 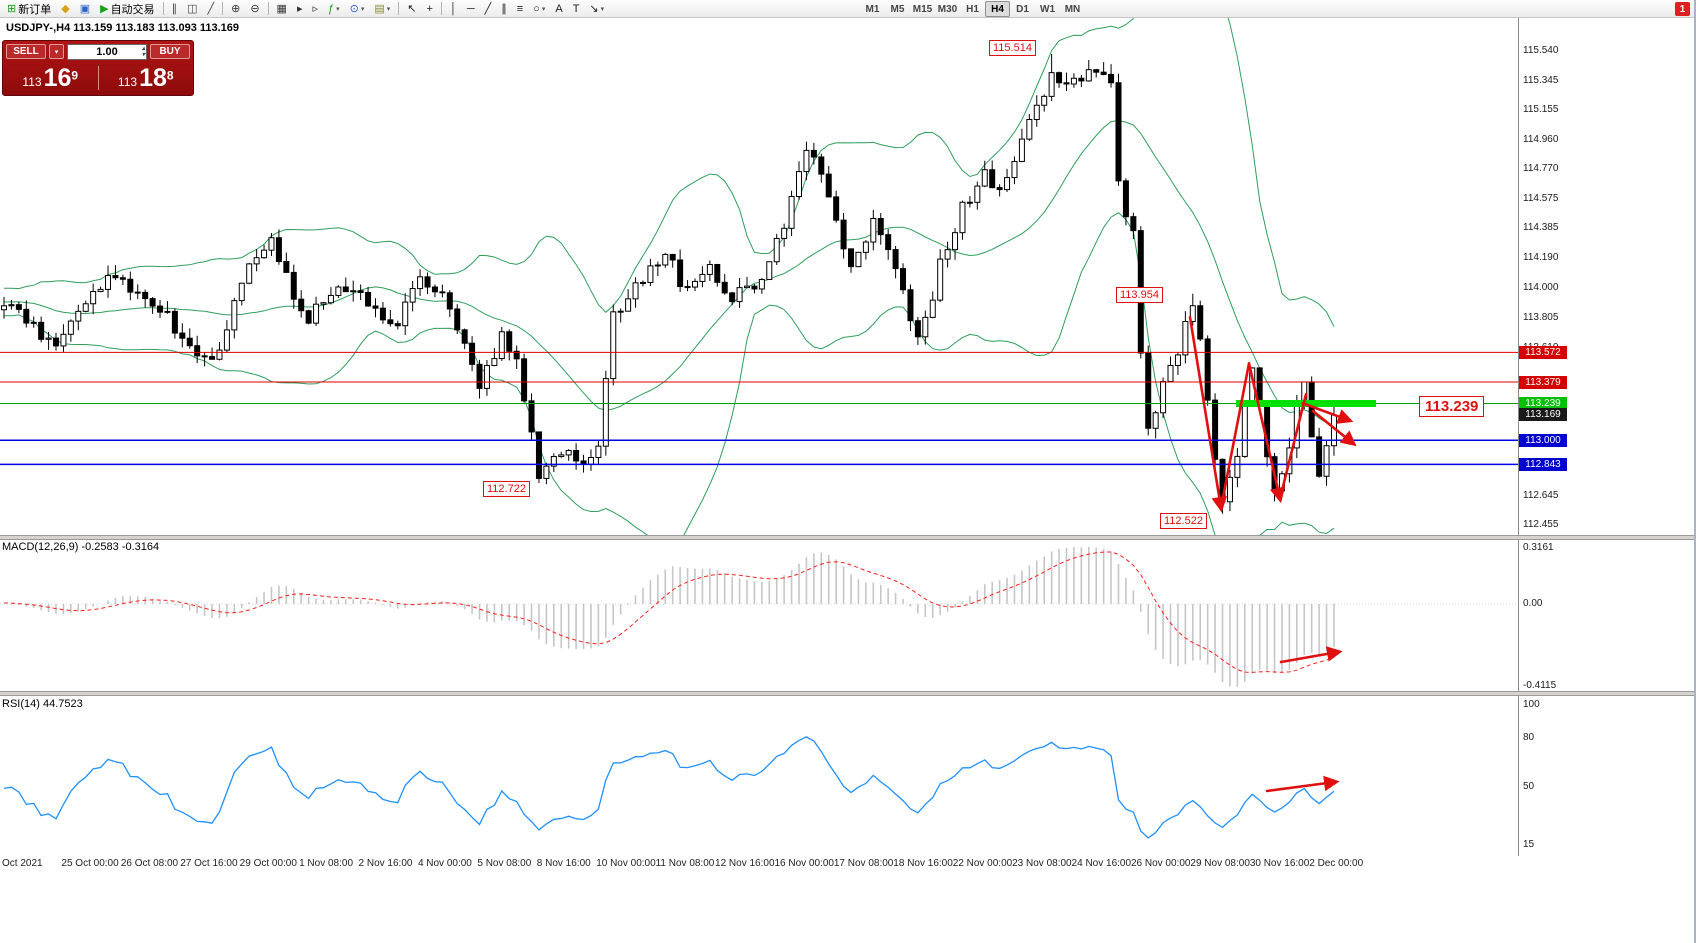 I want to click on clock-icon: ⊙, so click(x=354, y=8).